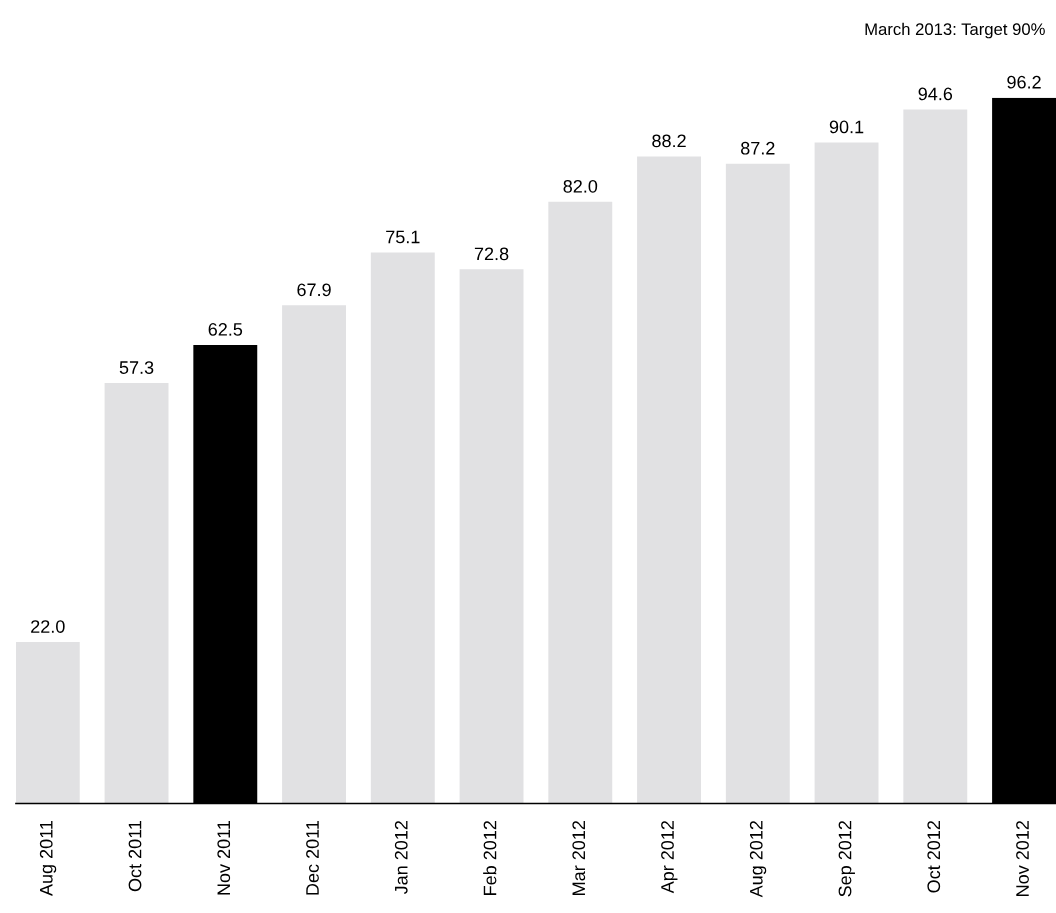 This screenshot has height=913, width=1056. I want to click on x-tick-label: Sep 2012, so click(846, 859).